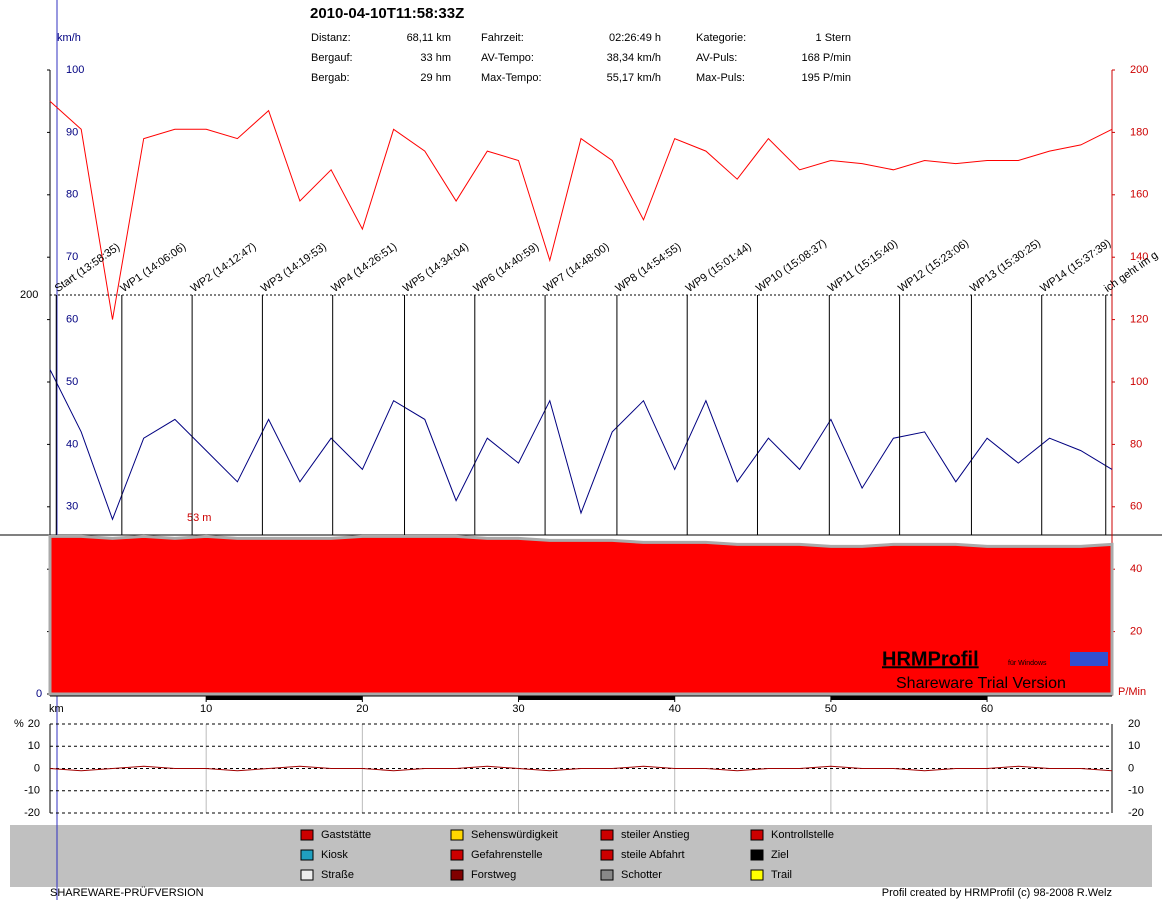 The image size is (1162, 900). What do you see at coordinates (127, 893) in the screenshot?
I see `footer-left: SHAREWARE-PRÜFVERSION` at bounding box center [127, 893].